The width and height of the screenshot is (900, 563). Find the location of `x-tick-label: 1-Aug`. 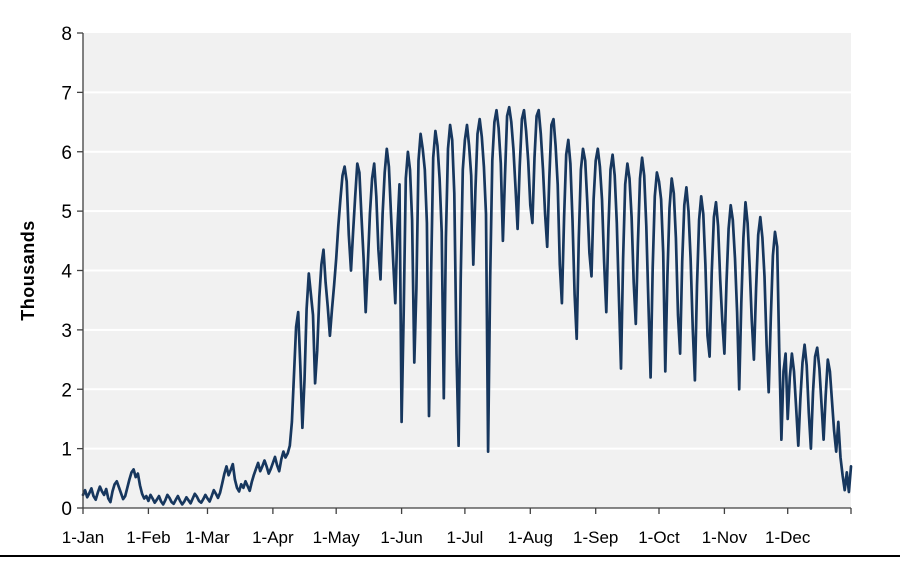

x-tick-label: 1-Aug is located at coordinates (530, 537).